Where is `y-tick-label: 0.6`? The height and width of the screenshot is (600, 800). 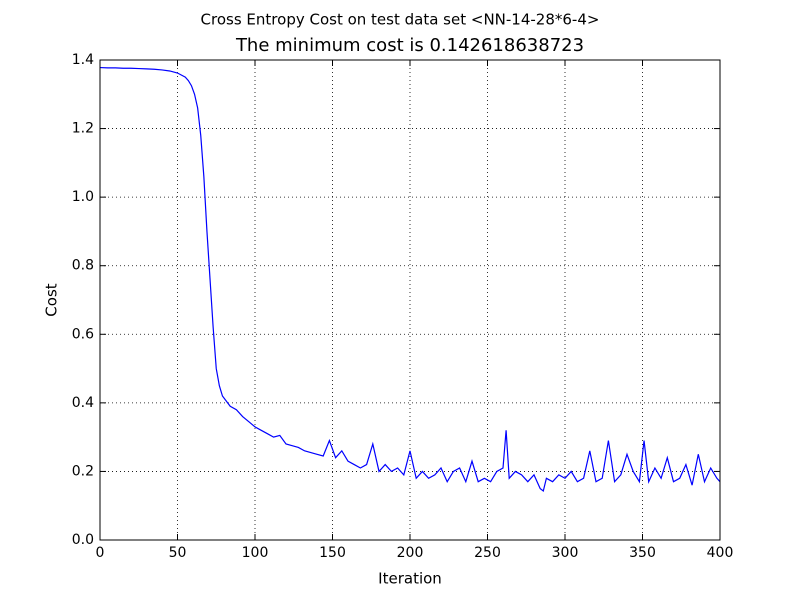 y-tick-label: 0.6 is located at coordinates (83, 334).